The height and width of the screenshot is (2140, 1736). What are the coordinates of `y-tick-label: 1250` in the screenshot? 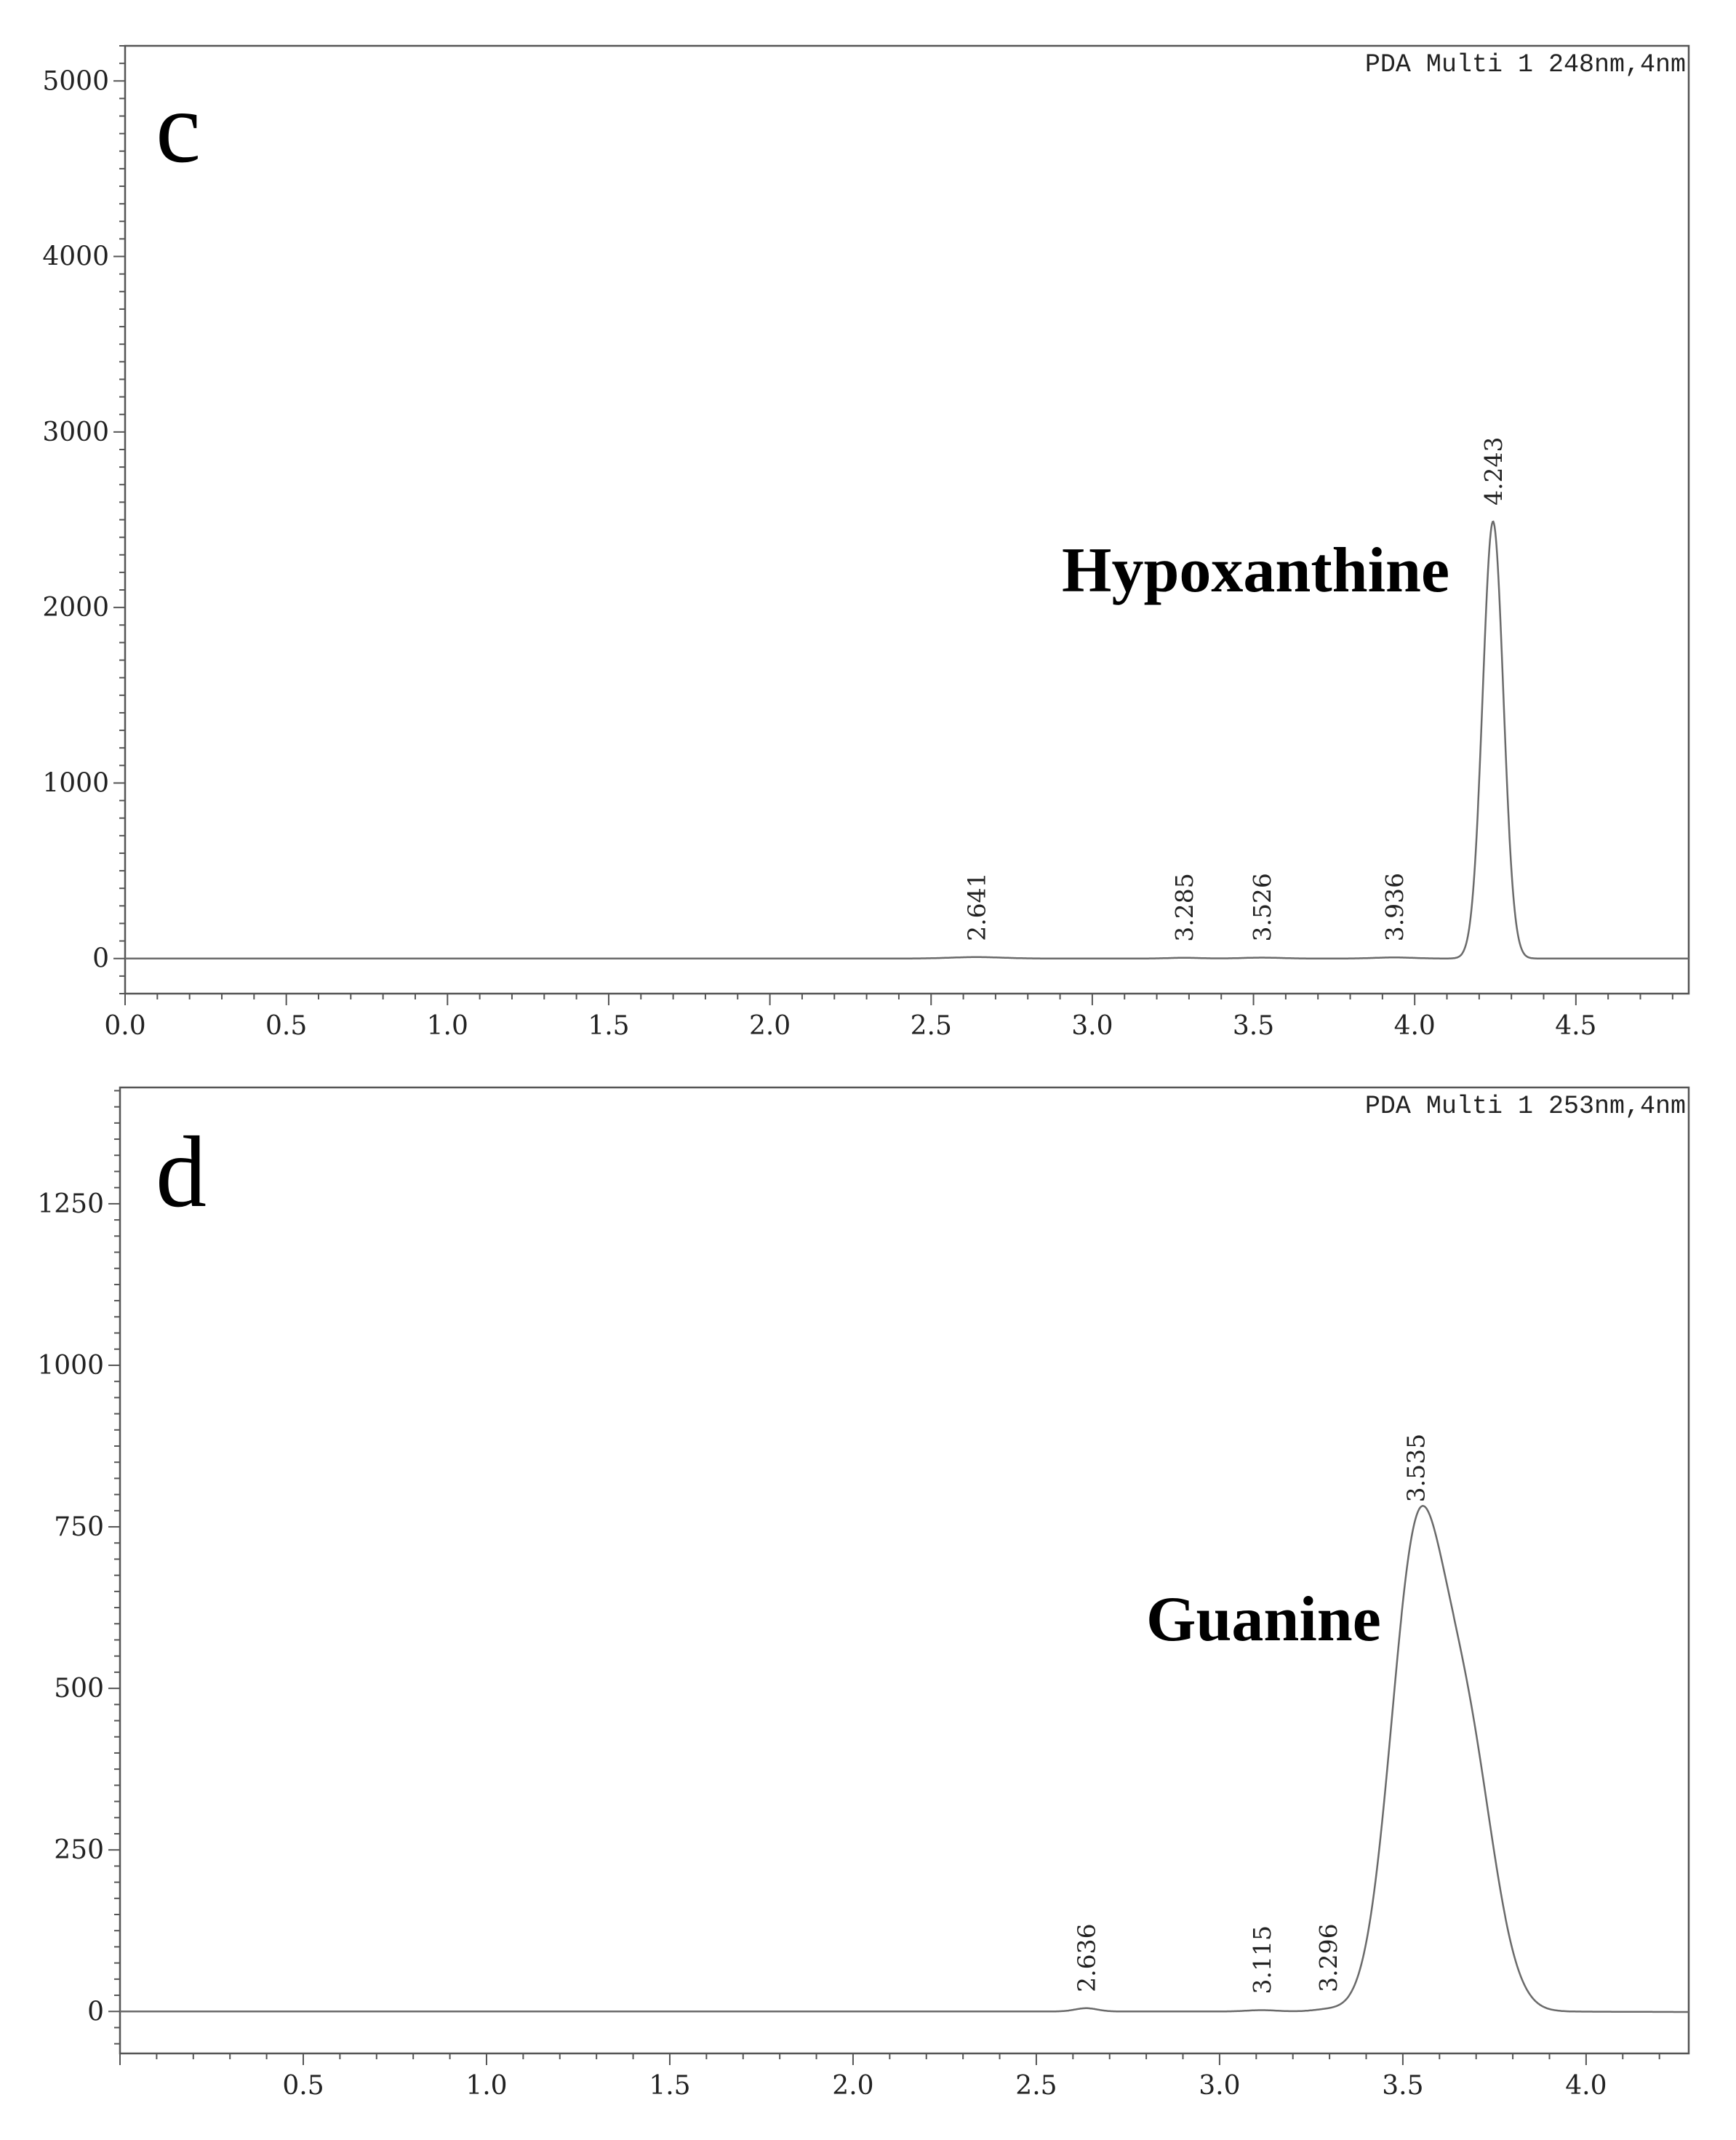 It's located at (70, 1204).